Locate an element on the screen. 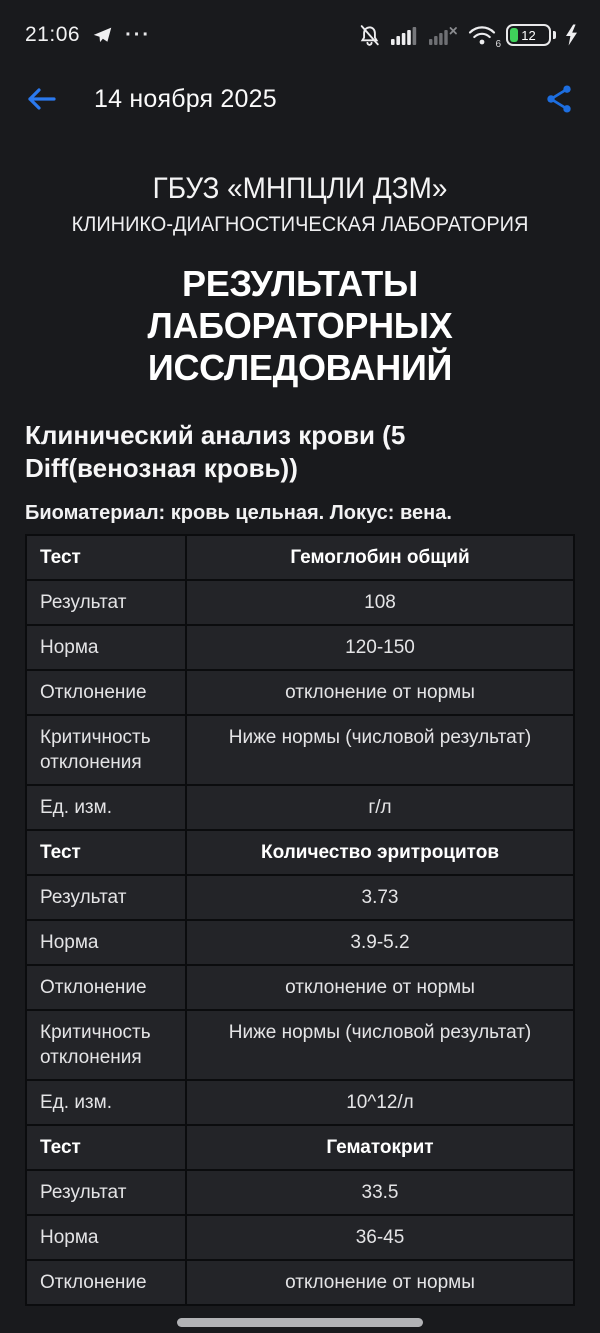 The image size is (600, 1333). table-row: Ед. изм. г/л is located at coordinates (300, 807).